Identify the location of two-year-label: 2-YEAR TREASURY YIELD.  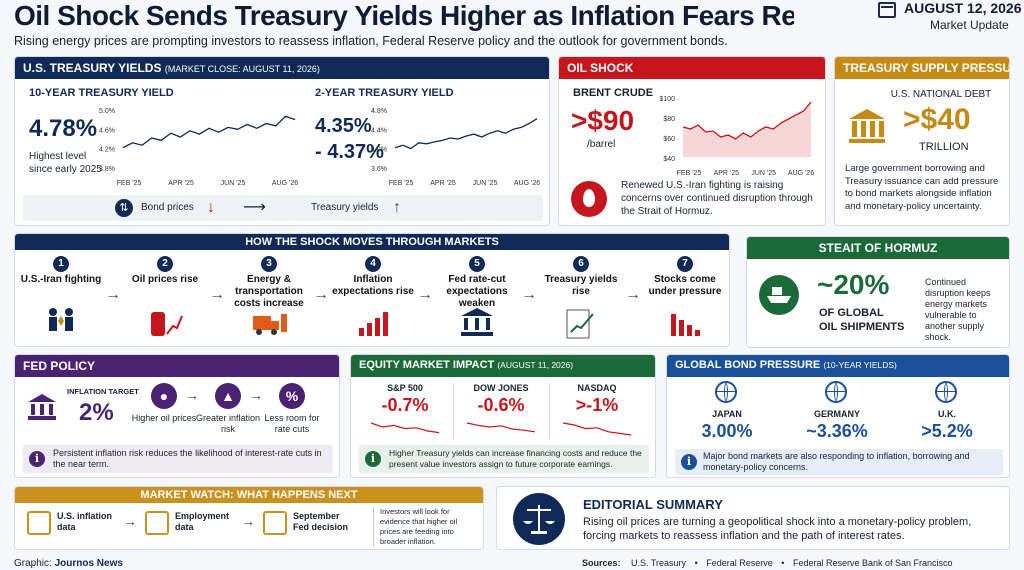
(384, 93).